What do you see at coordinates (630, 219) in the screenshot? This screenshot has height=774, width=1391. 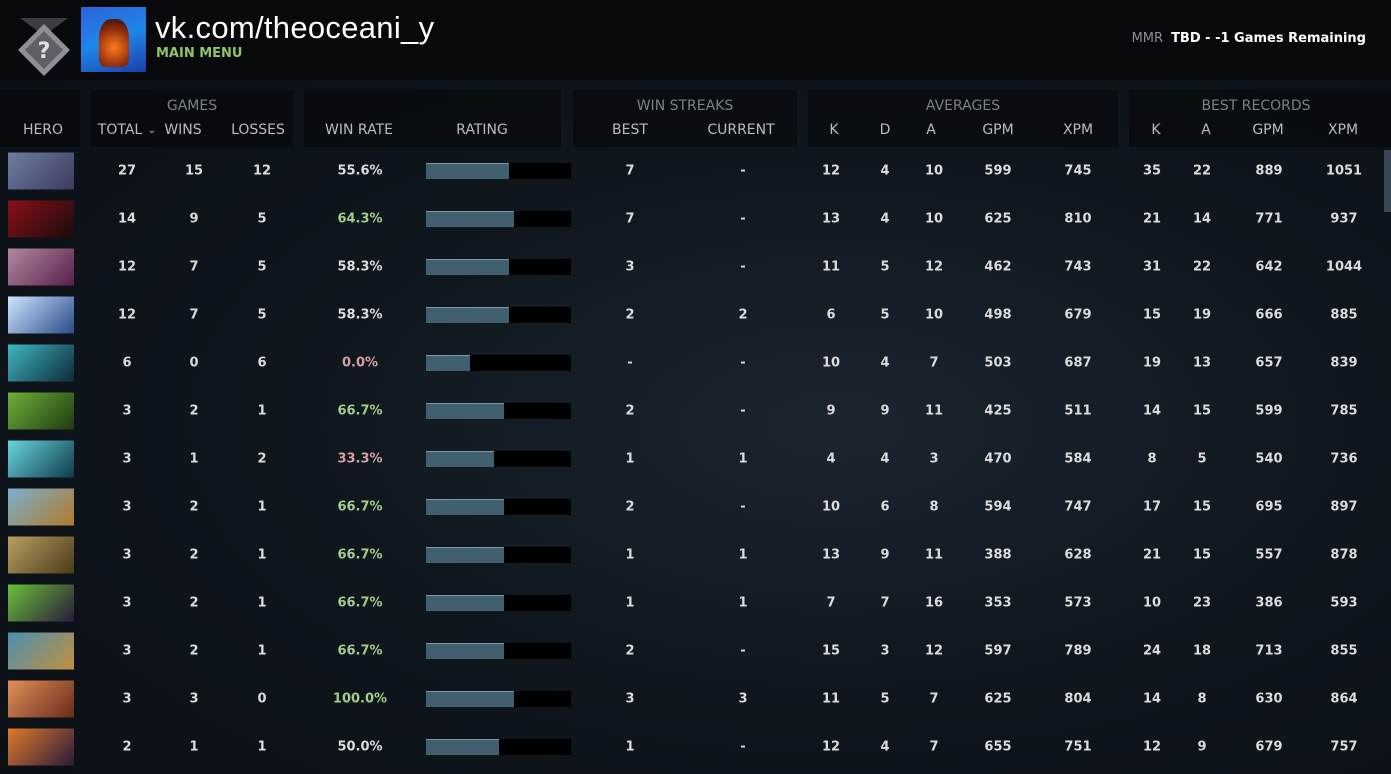 I see `cell-best: 7` at bounding box center [630, 219].